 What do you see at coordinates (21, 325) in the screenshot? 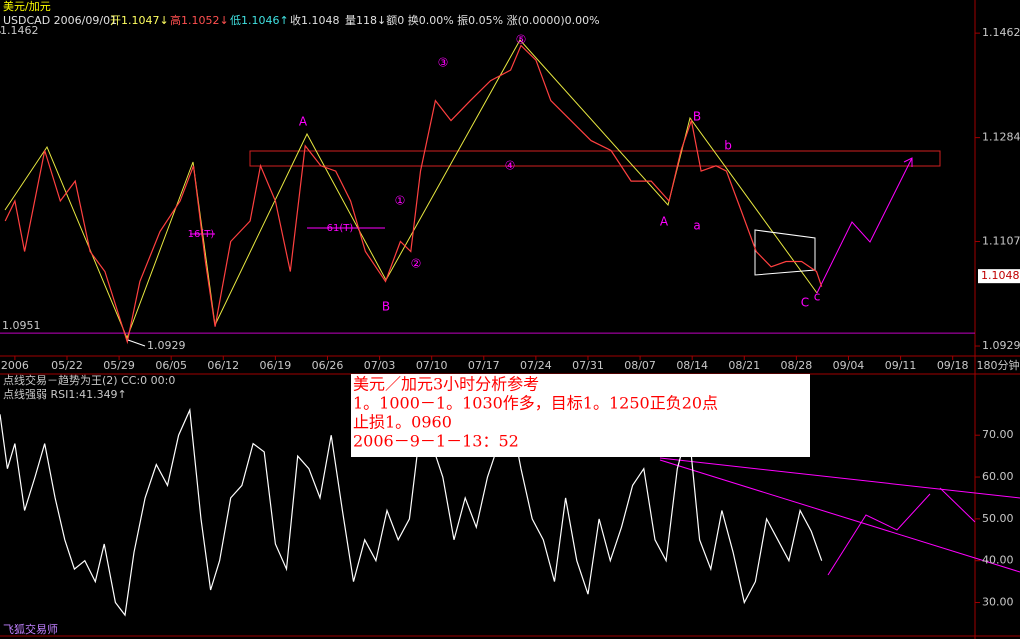
I see `support-label: 1.0951` at bounding box center [21, 325].